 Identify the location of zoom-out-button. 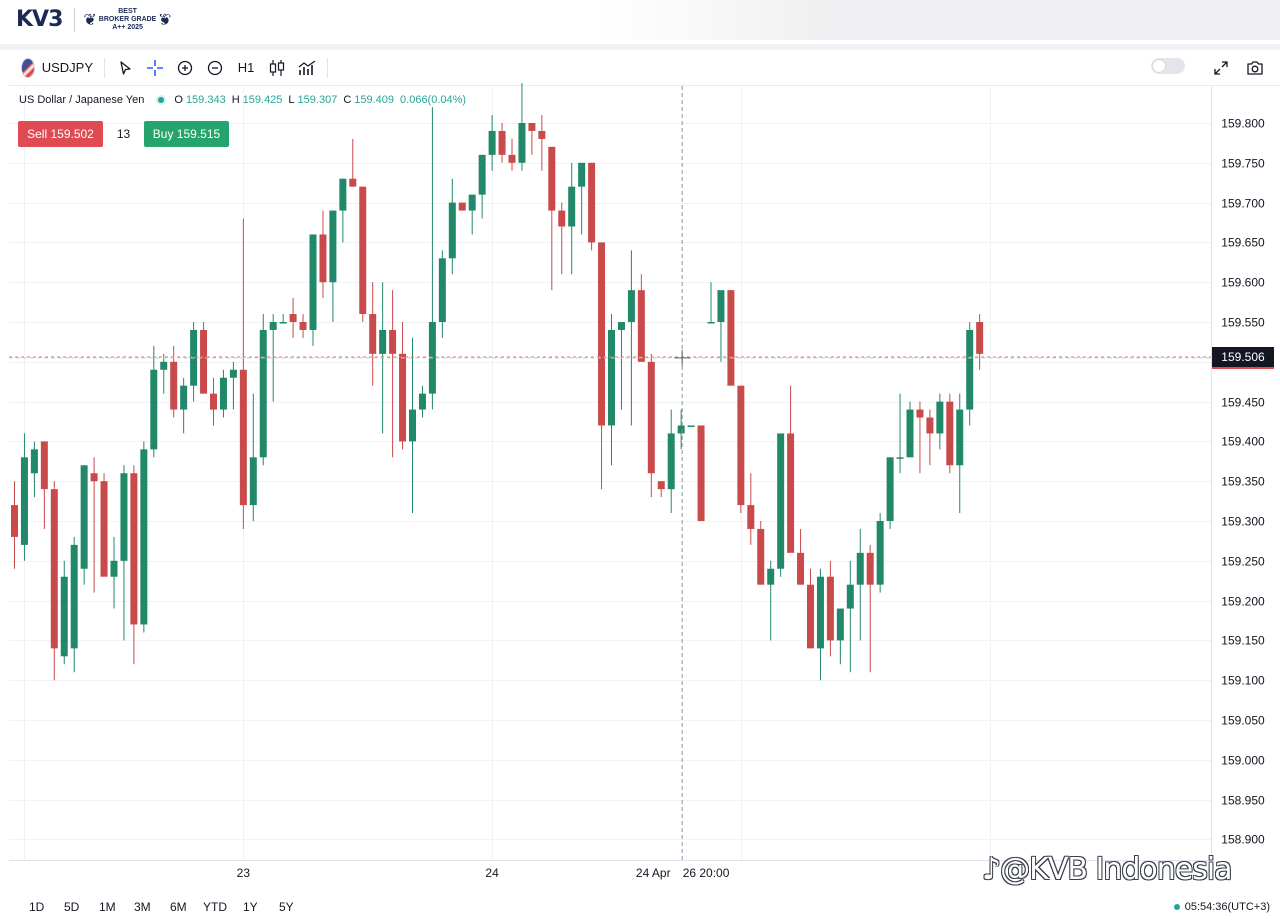
(215, 67).